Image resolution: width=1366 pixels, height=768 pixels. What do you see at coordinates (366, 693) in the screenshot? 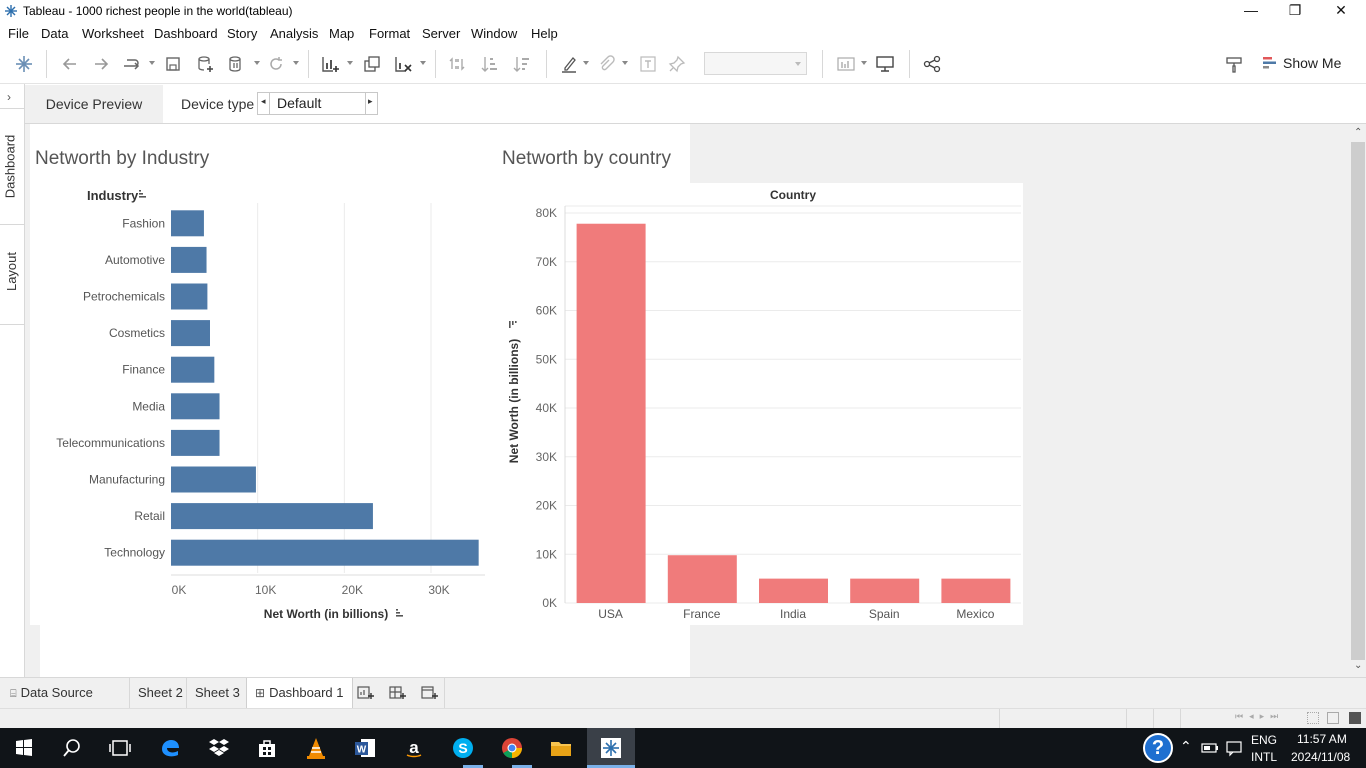
I see `new-worksheet-tab-icon` at bounding box center [366, 693].